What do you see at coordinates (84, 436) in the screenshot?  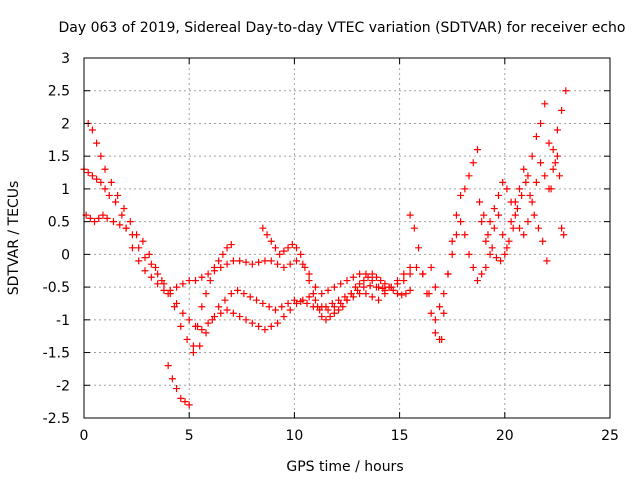 I see `x-tick-label: 0` at bounding box center [84, 436].